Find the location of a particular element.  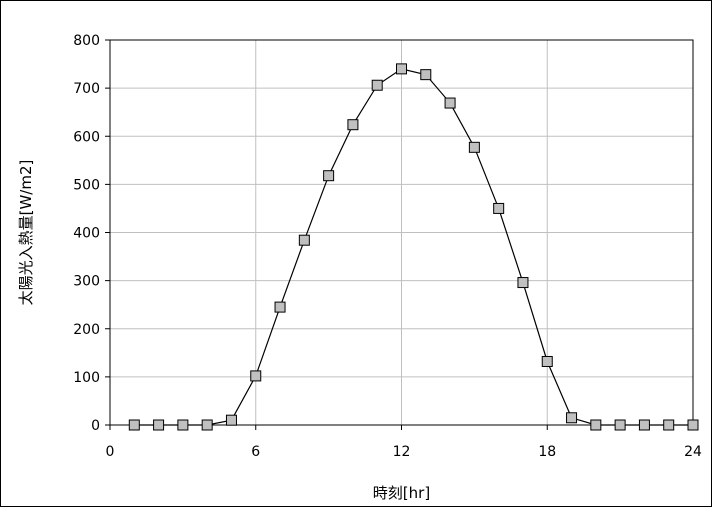

x-axis: 0 6 12 18 24 is located at coordinates (404, 442).